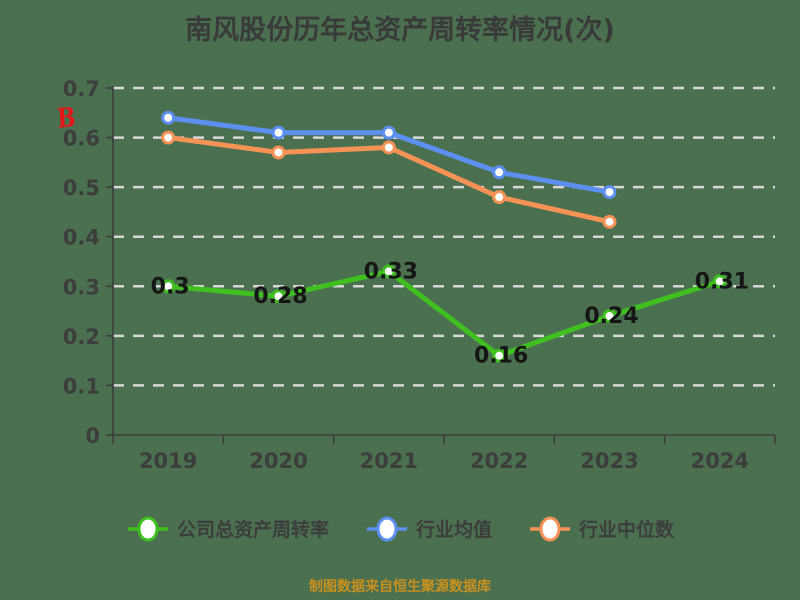 This screenshot has width=800, height=600. What do you see at coordinates (81, 386) in the screenshot?
I see `y-tick-label: 0.1` at bounding box center [81, 386].